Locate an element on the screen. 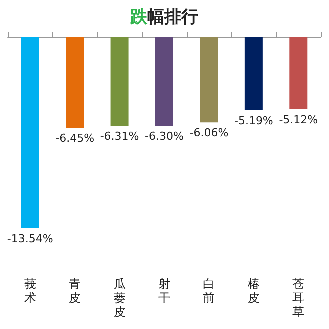 This screenshot has height=329, width=329. x-tick-label: 白前 is located at coordinates (209, 291).